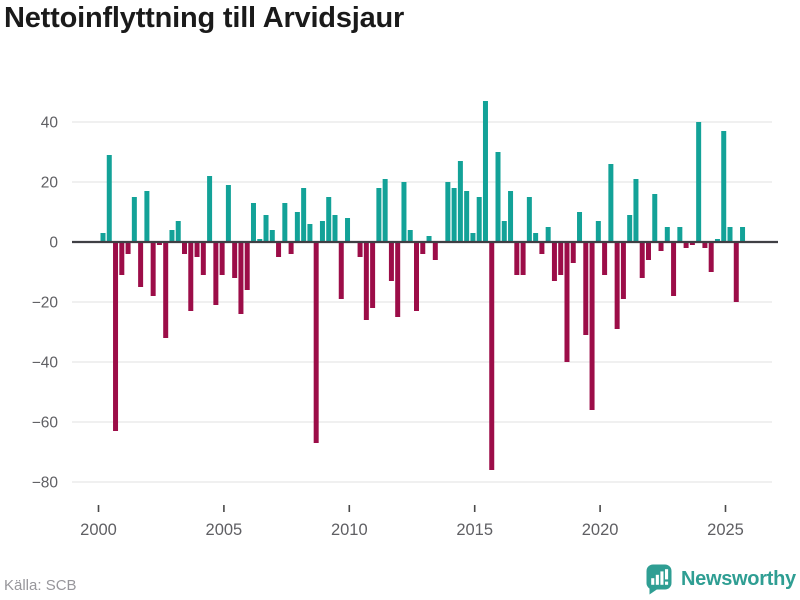  Describe the element at coordinates (45, 363) in the screenshot. I see `y-axis-tick-label: −40` at that location.